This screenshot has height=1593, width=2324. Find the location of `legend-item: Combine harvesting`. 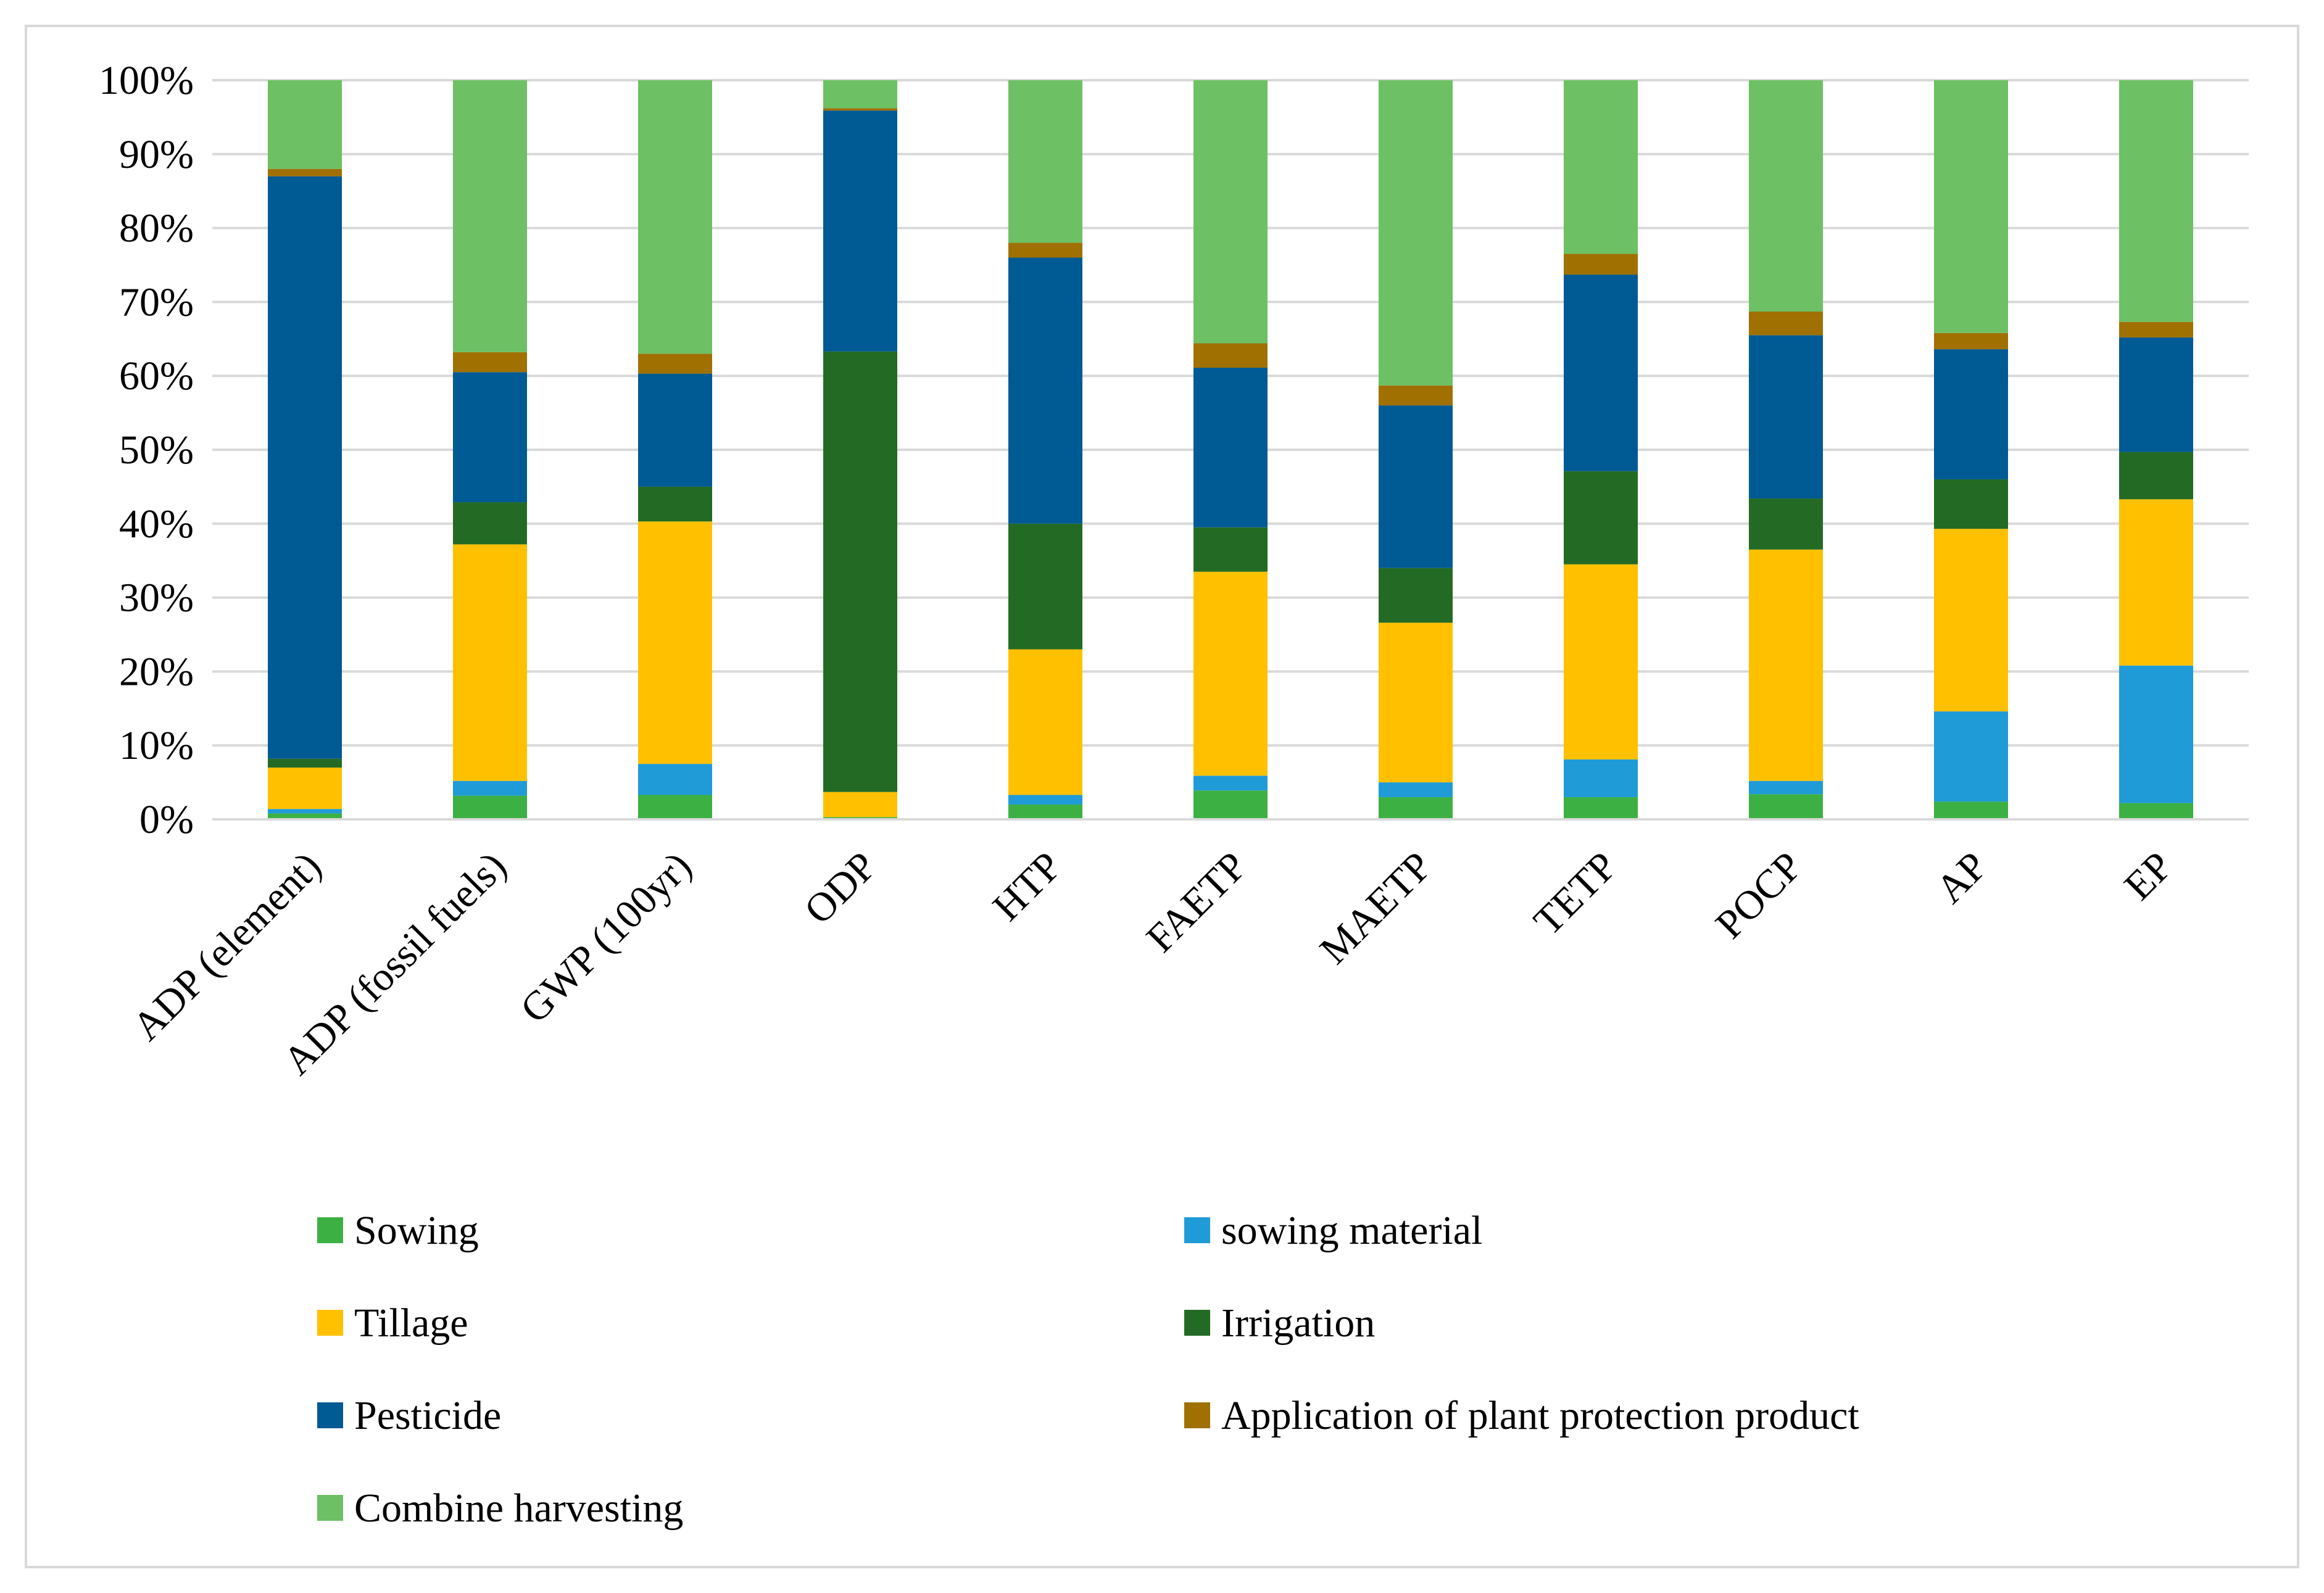

legend-item: Combine harvesting is located at coordinates (500, 1509).